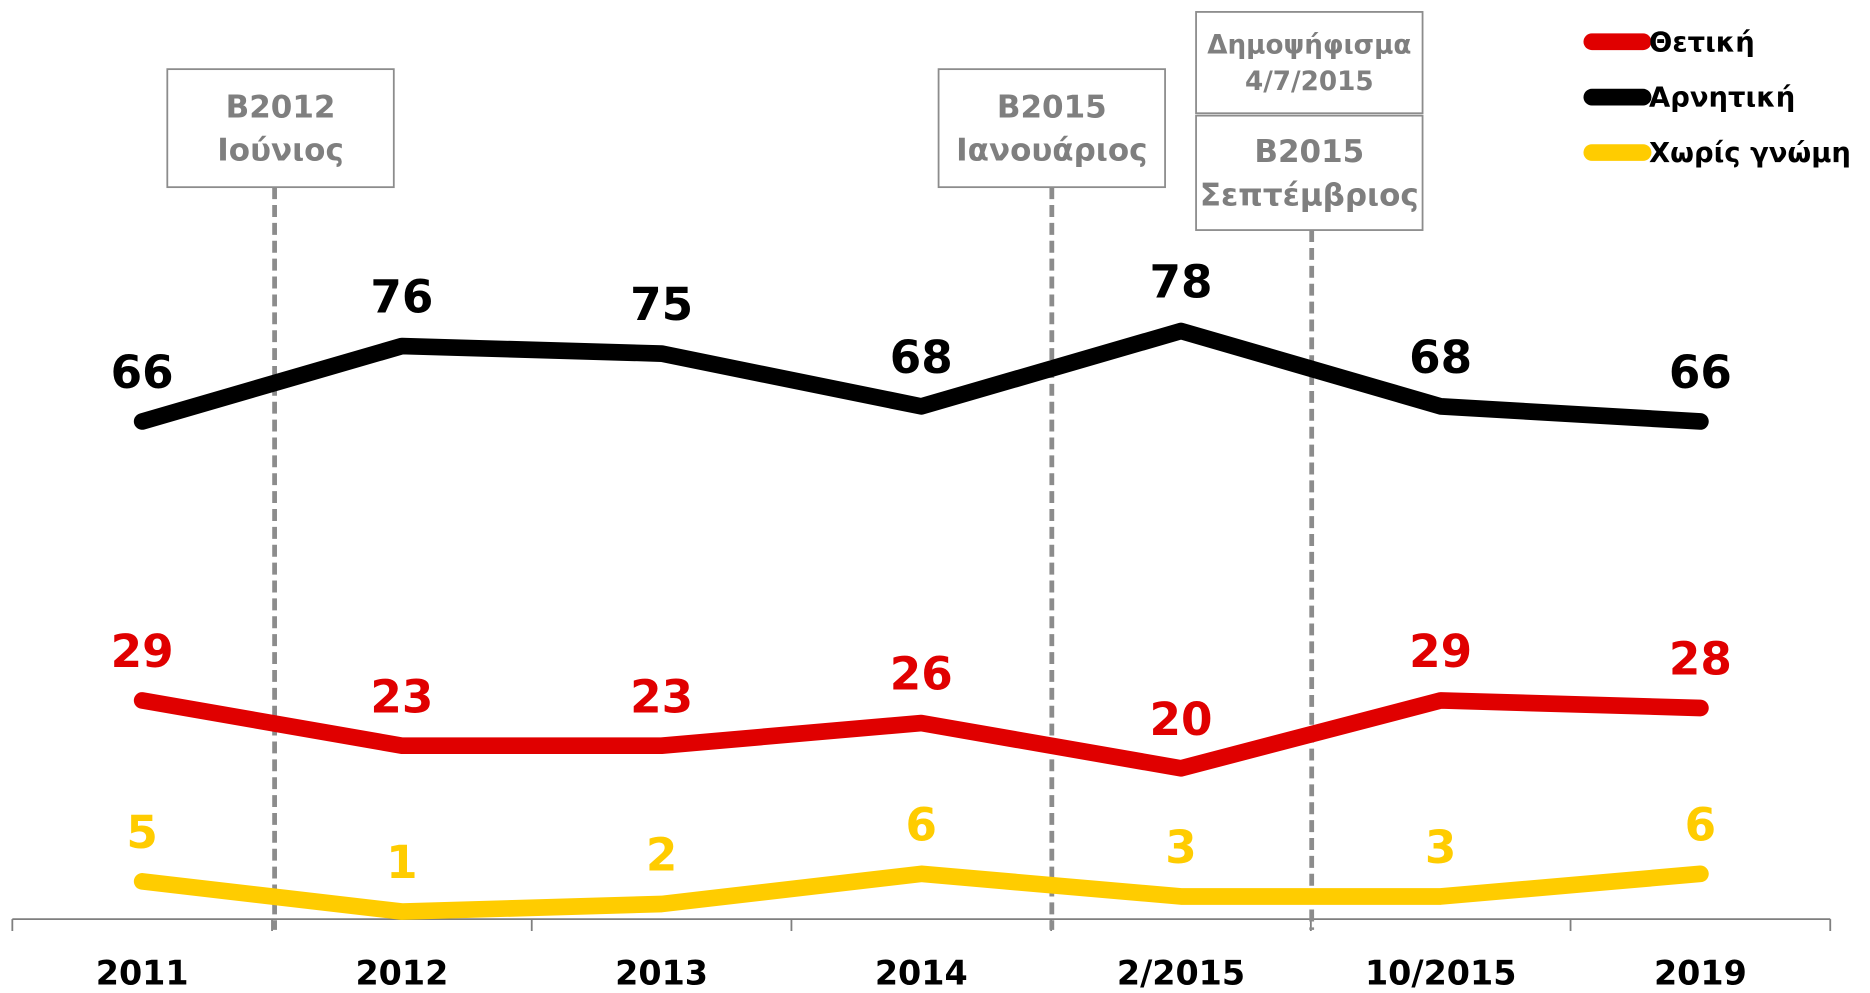  I want to click on data-label: 26, so click(921, 674).